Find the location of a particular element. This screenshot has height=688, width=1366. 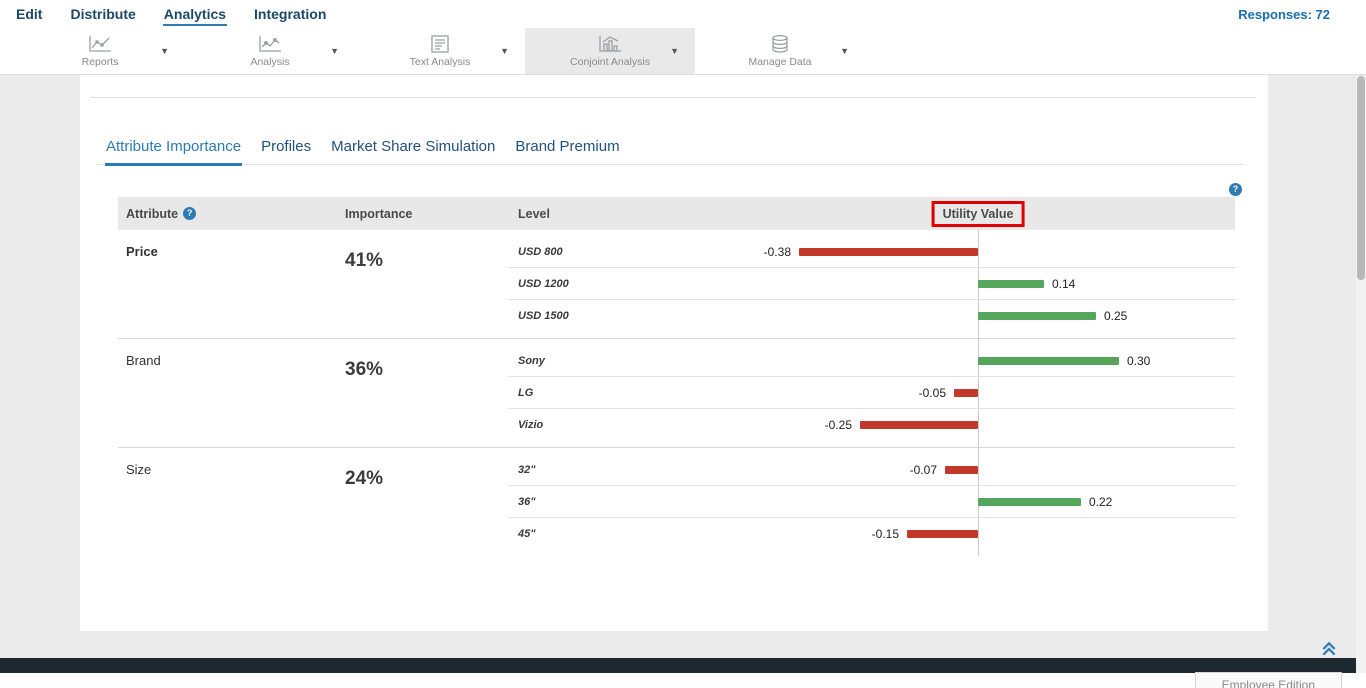

level-row: Vizio -0.25 is located at coordinates (871, 425).